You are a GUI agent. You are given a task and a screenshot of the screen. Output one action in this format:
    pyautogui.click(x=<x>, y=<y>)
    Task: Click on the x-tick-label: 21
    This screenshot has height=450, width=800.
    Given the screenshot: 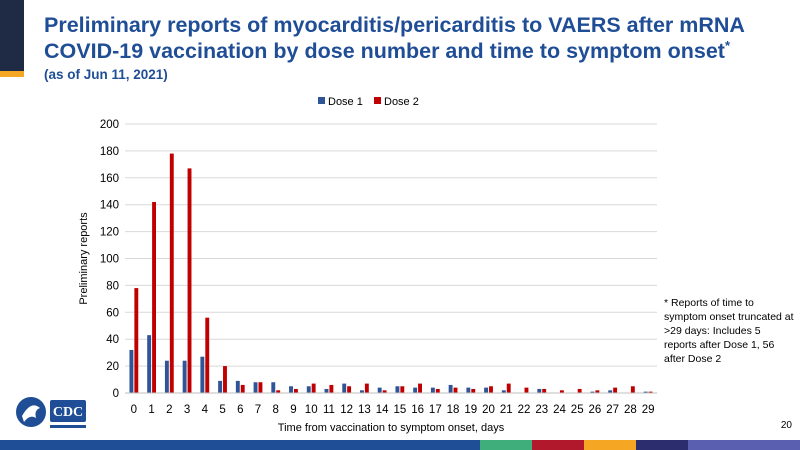 What is the action you would take?
    pyautogui.click(x=506, y=410)
    